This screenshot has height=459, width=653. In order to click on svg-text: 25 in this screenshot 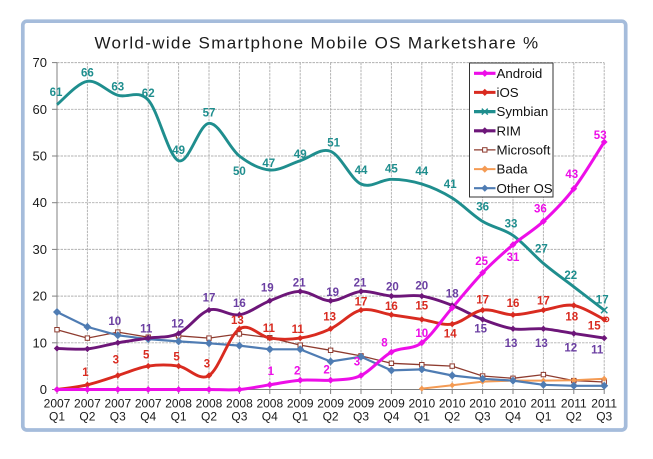, I will do `click(481, 262)`.